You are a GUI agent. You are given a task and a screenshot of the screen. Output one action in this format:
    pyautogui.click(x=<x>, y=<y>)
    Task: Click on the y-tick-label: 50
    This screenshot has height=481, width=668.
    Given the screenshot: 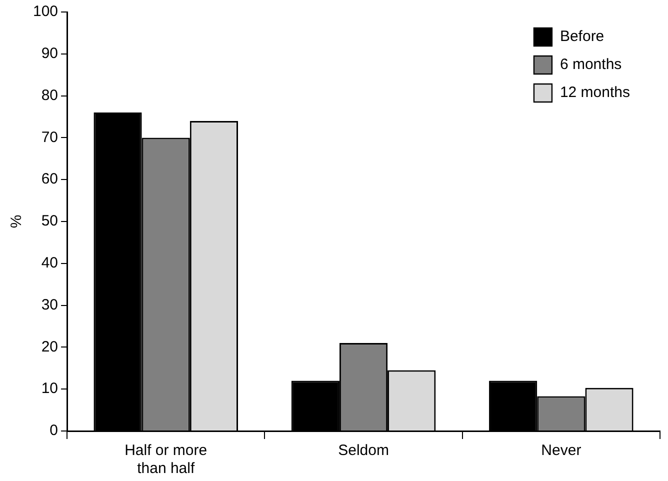 What is the action you would take?
    pyautogui.click(x=49, y=221)
    